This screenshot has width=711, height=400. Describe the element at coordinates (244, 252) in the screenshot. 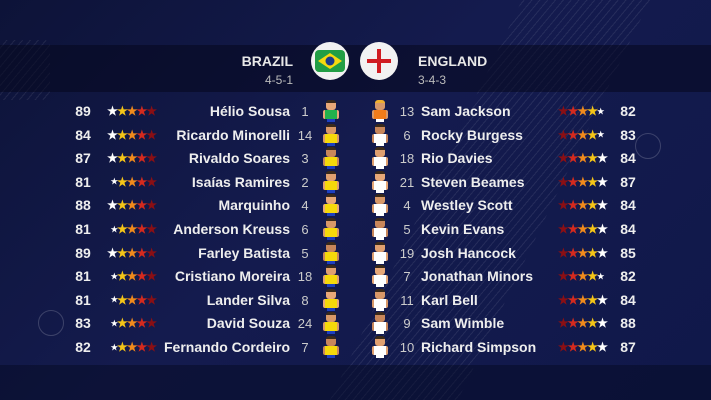

I see `player-name: Farley Batista` at that location.